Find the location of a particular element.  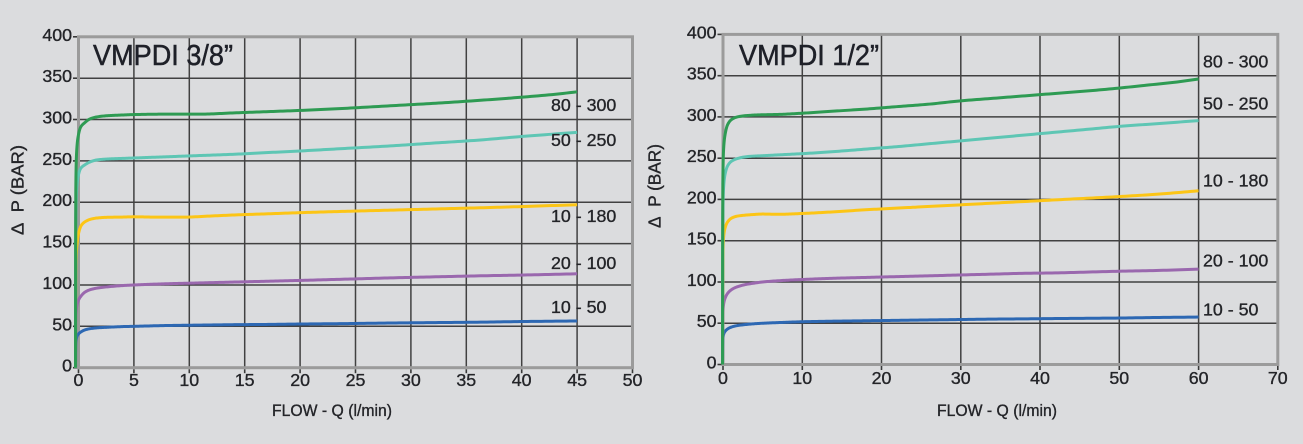

svg-text: VMPDI 3/8” is located at coordinates (163, 56).